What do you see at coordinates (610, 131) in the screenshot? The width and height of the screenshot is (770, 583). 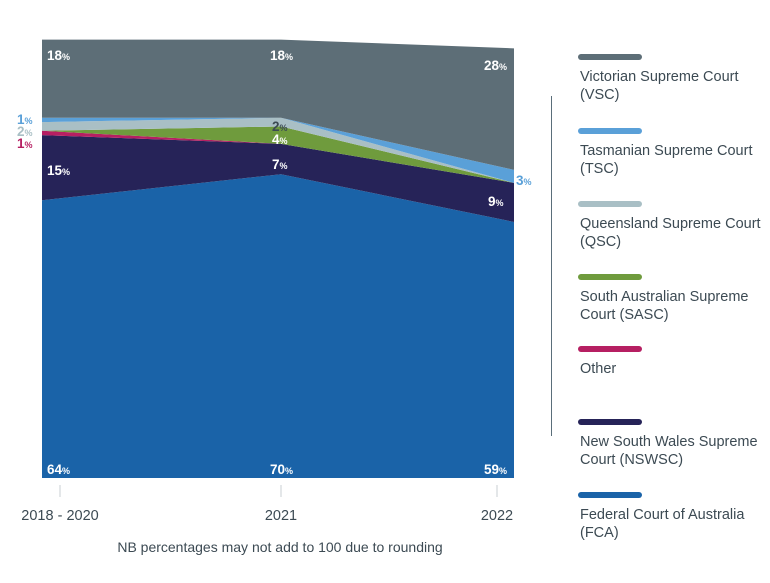 I see `legend-swatch-tsc` at bounding box center [610, 131].